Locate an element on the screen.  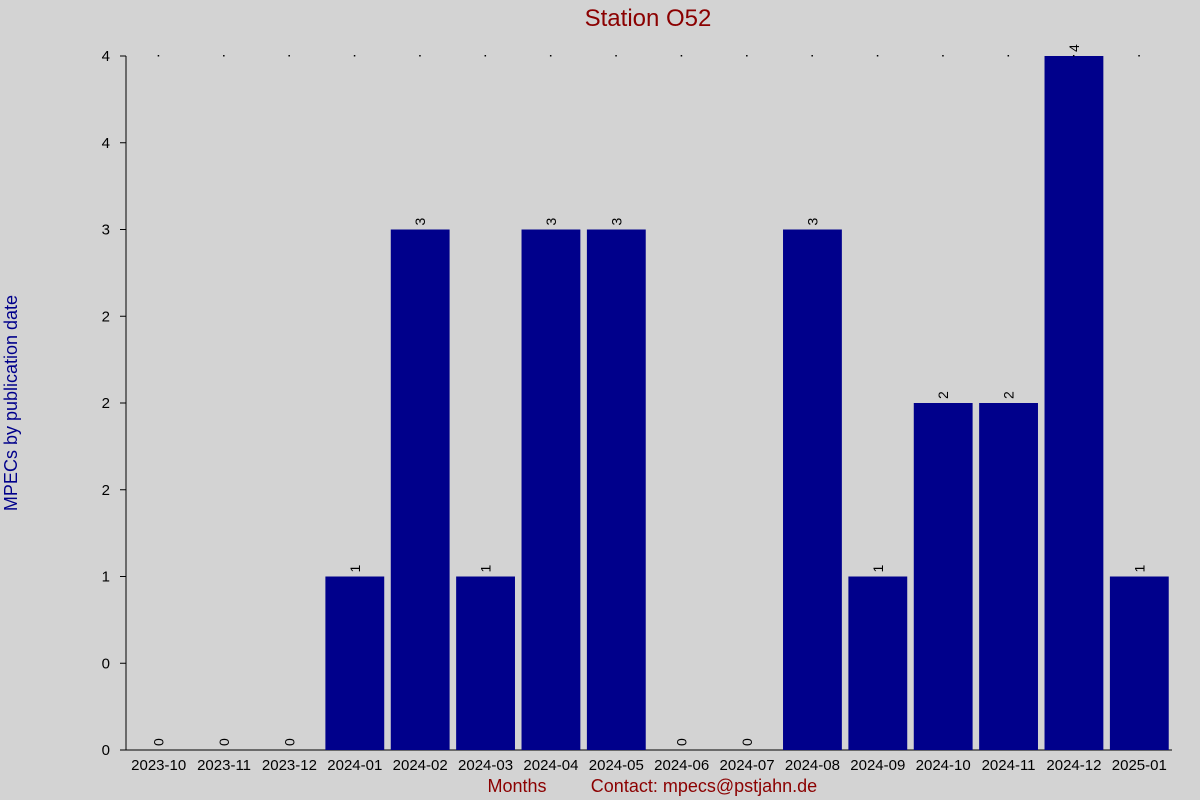
x-tick-label: 2024-01 is located at coordinates (354, 765).